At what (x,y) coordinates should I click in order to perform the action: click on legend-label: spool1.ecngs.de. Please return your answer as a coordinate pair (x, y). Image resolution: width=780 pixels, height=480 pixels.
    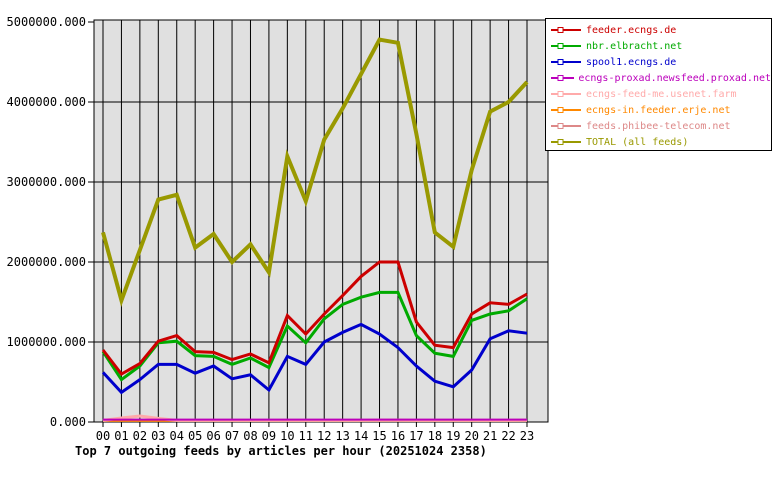
    Looking at the image, I should click on (631, 62).